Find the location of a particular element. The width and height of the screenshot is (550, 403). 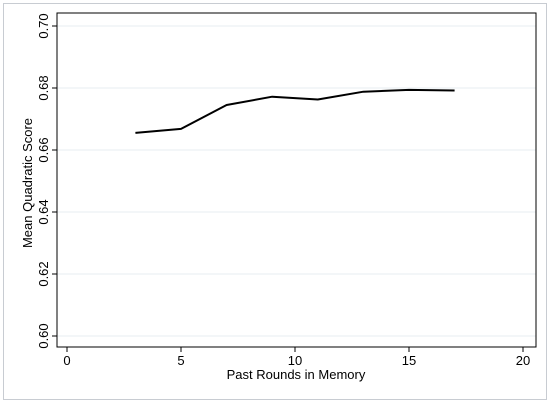

y-axis-label: Mean Quadratic Score is located at coordinates (27, 183).